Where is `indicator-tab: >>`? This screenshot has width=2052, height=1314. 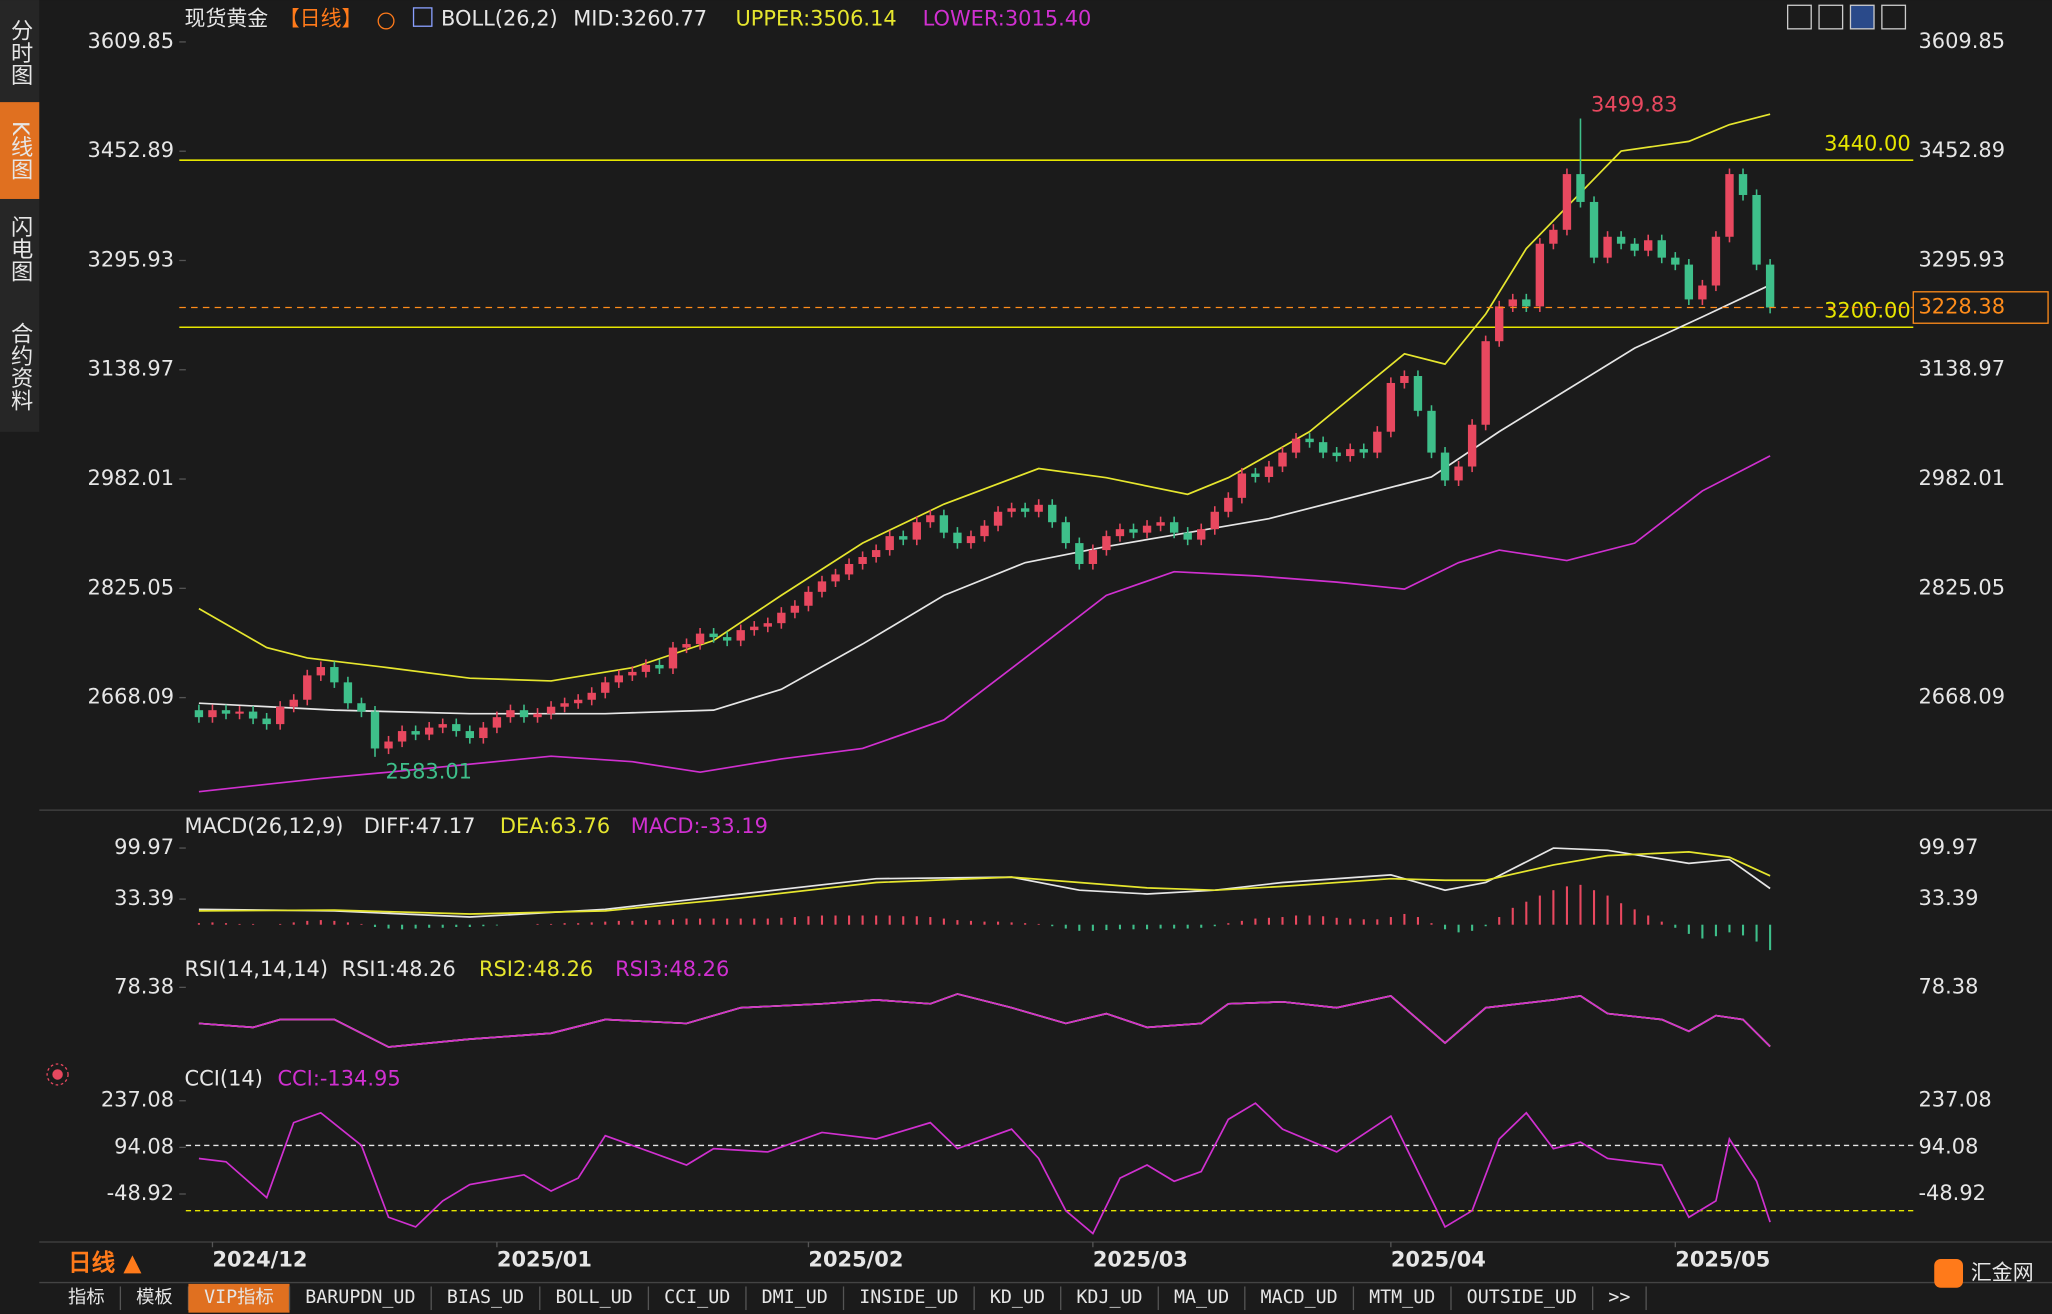 indicator-tab: >> is located at coordinates (1619, 1297).